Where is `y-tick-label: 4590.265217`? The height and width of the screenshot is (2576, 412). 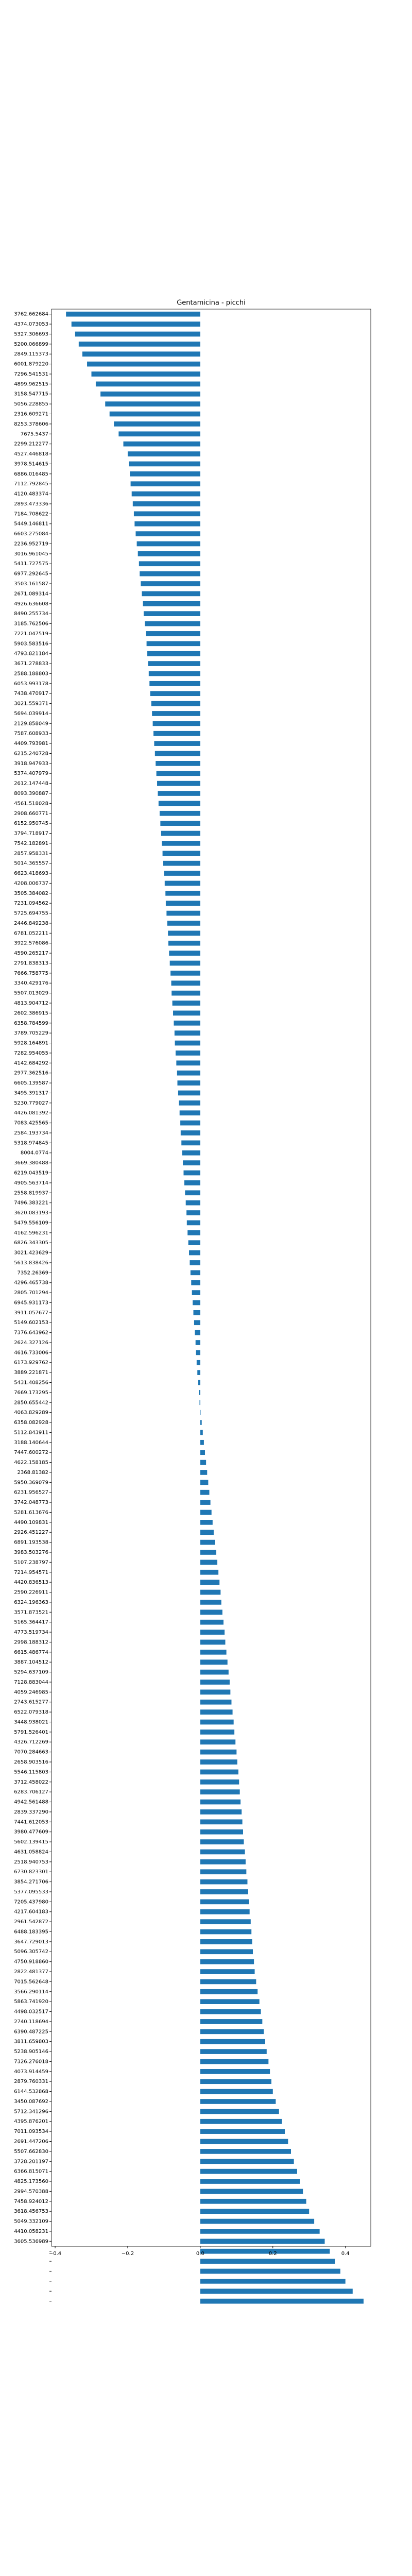
y-tick-label: 4590.265217 is located at coordinates (31, 953).